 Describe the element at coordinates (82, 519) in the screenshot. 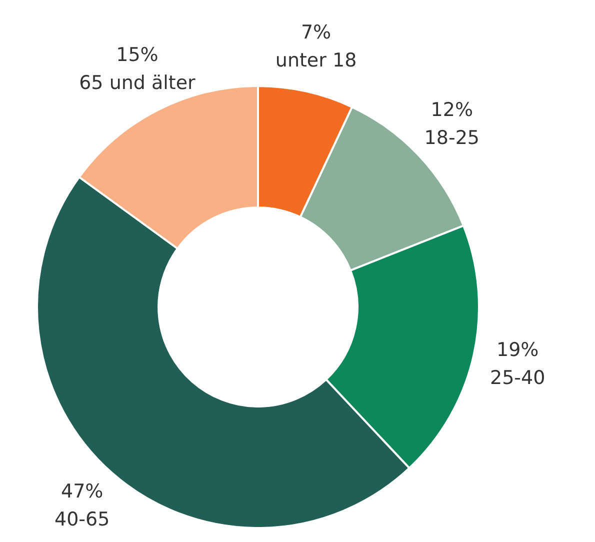

I see `slice-label: 40-65` at that location.